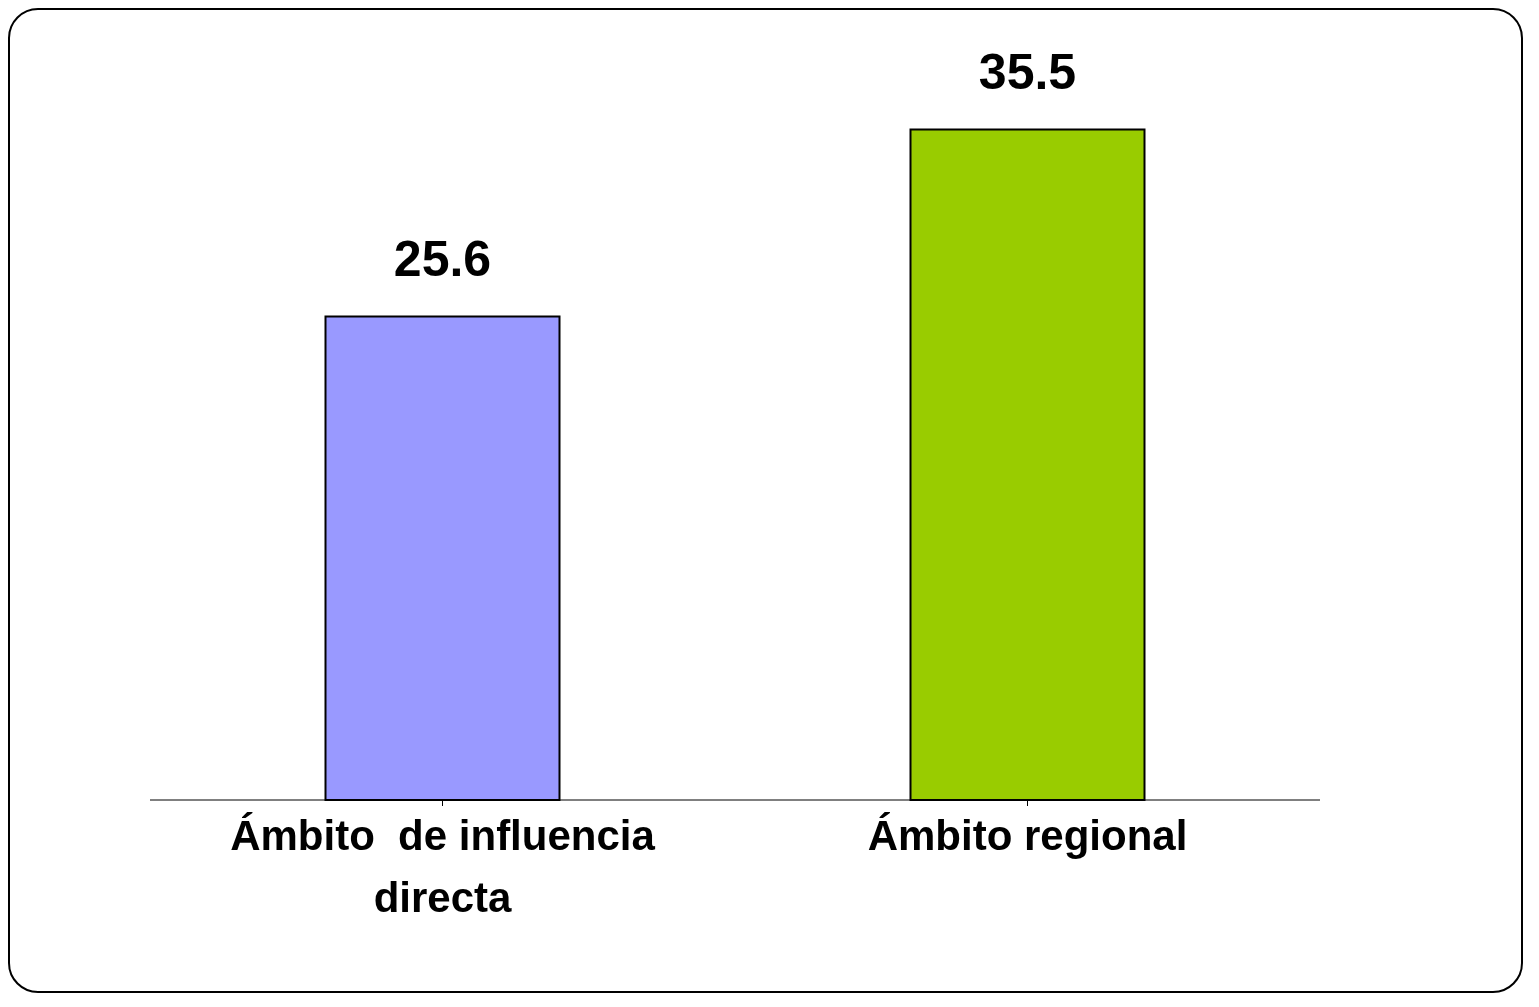 This screenshot has width=1539, height=1007. I want to click on x-tick-label: Ámbito regional, so click(1027, 835).